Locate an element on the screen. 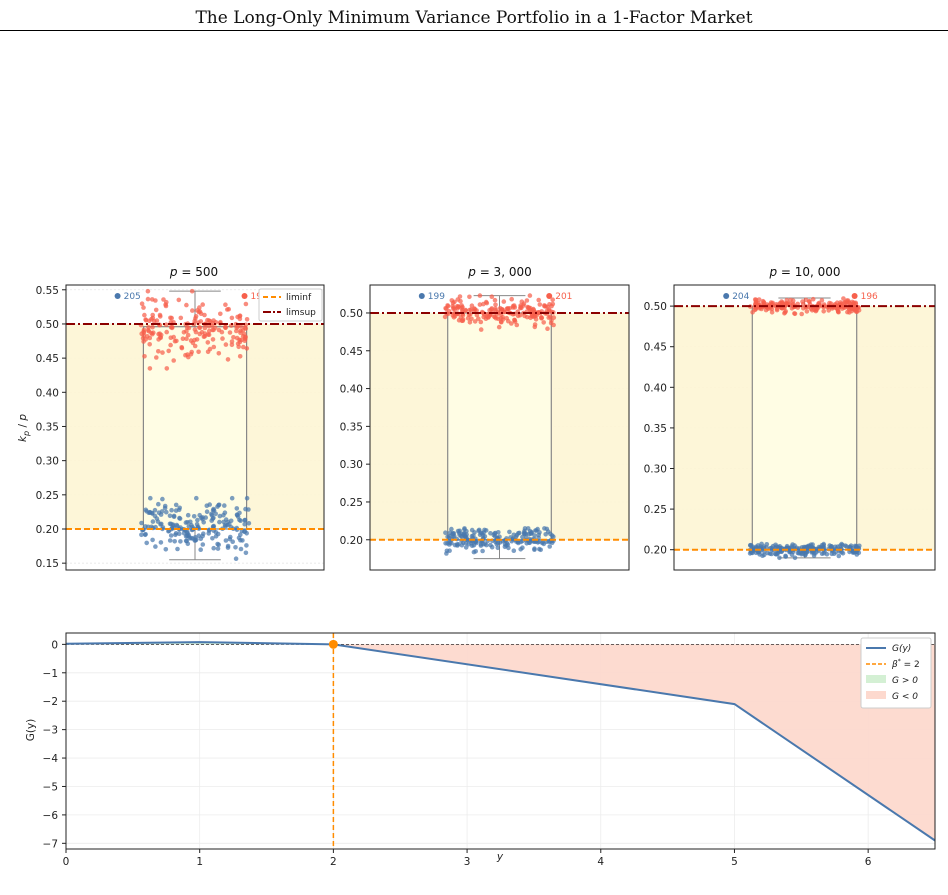 The height and width of the screenshot is (895, 948). y-tick-label: 0.15 is located at coordinates (47, 564).